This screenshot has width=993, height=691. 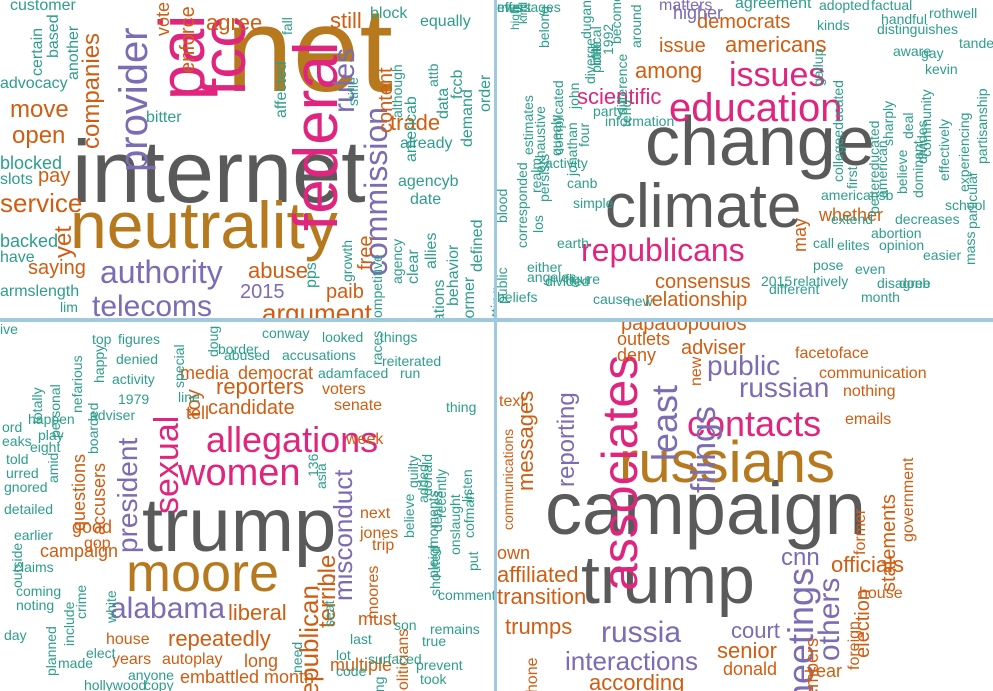 What do you see at coordinates (514, 553) in the screenshot?
I see `word-russia-campaign-43: own` at bounding box center [514, 553].